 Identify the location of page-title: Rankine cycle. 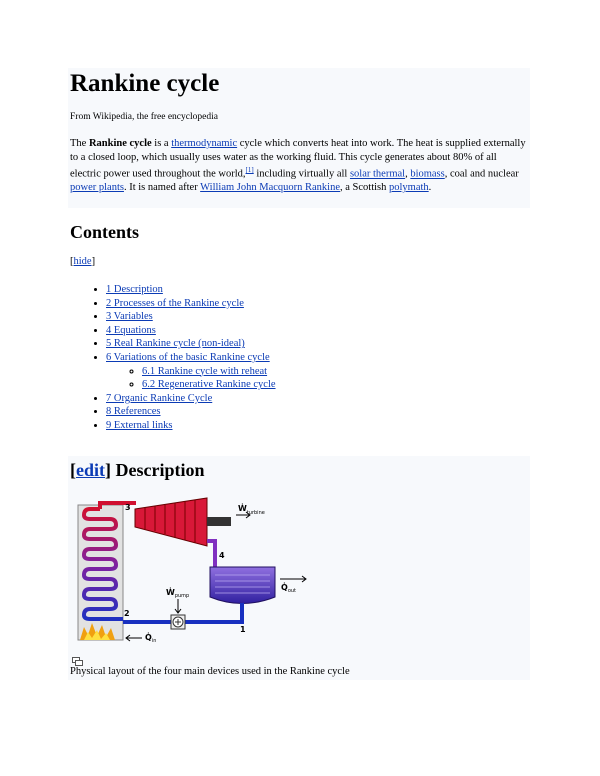
(145, 83).